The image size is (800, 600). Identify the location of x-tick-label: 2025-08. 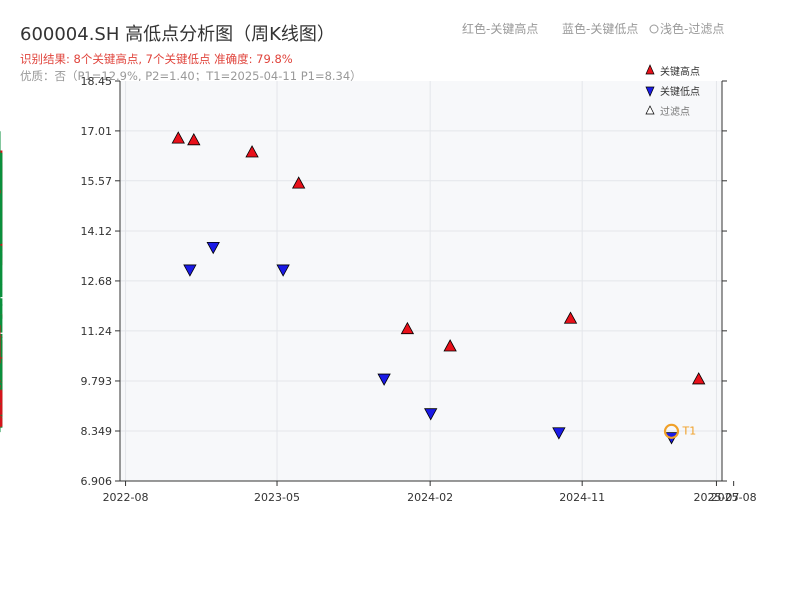
(734, 497).